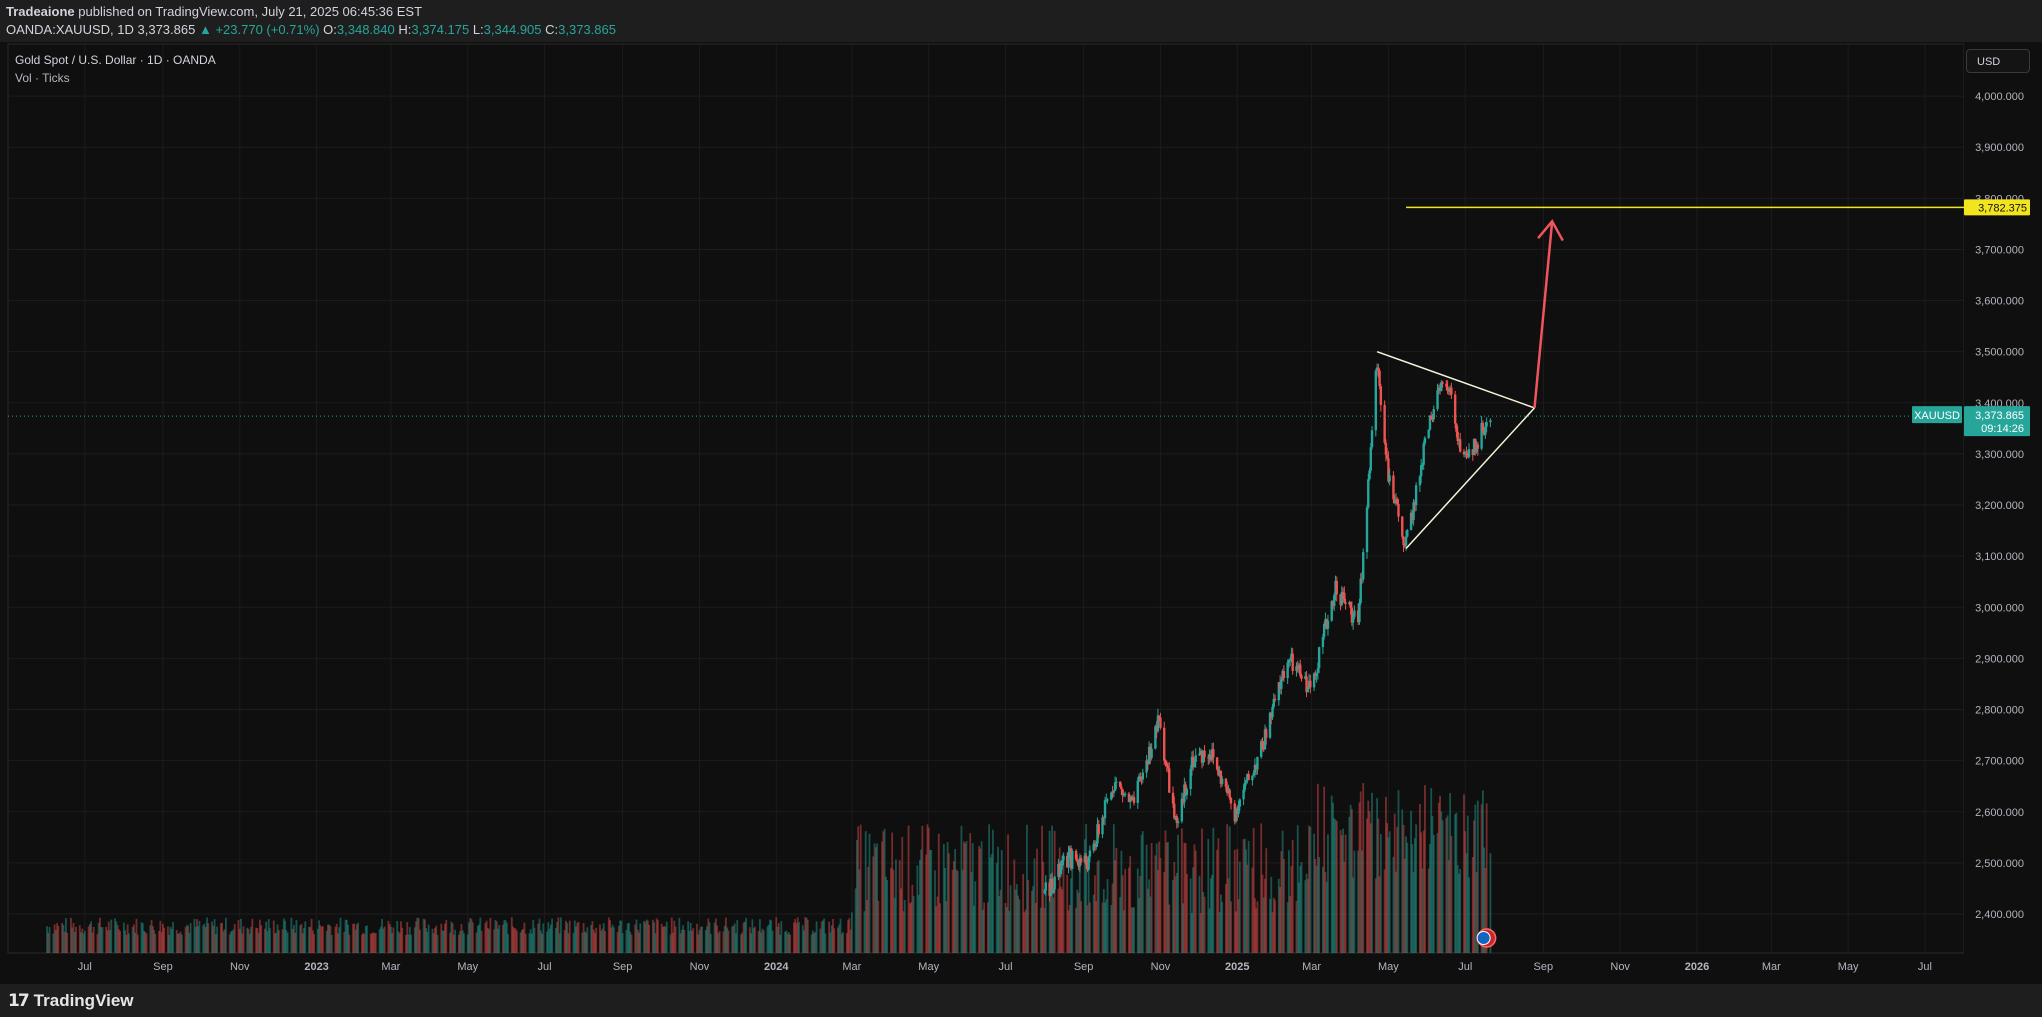 This screenshot has width=2042, height=1017. I want to click on high-value: 3,374.175, so click(440, 29).